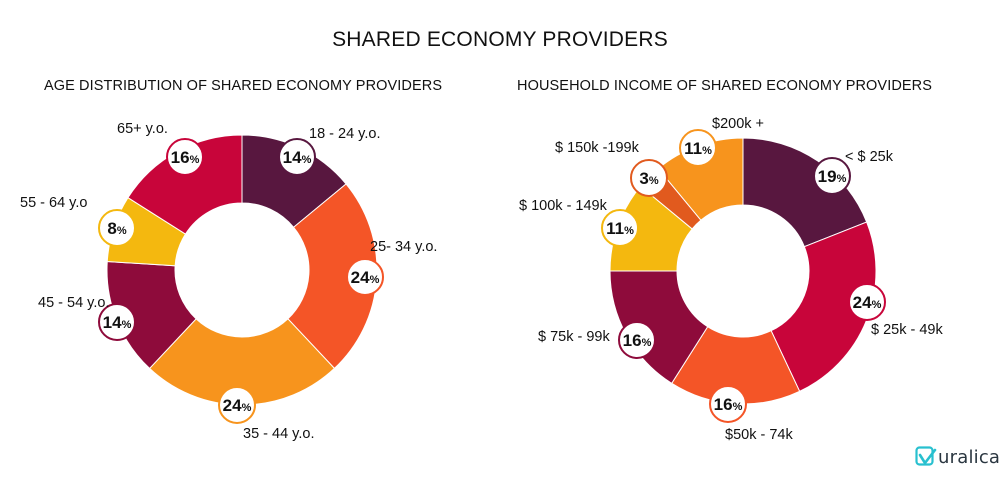 The height and width of the screenshot is (478, 1000). I want to click on age-slice-65-y-o, so click(185, 184).